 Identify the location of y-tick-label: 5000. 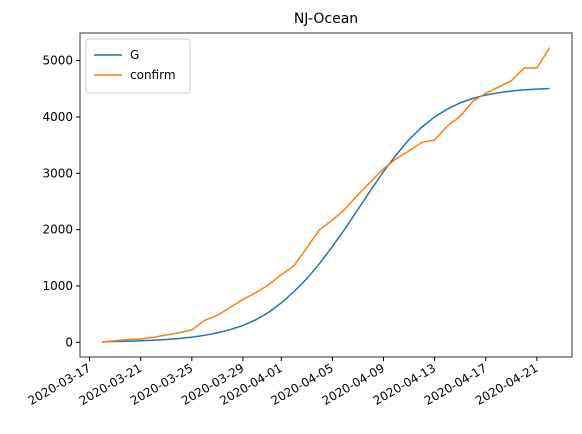
(57, 61).